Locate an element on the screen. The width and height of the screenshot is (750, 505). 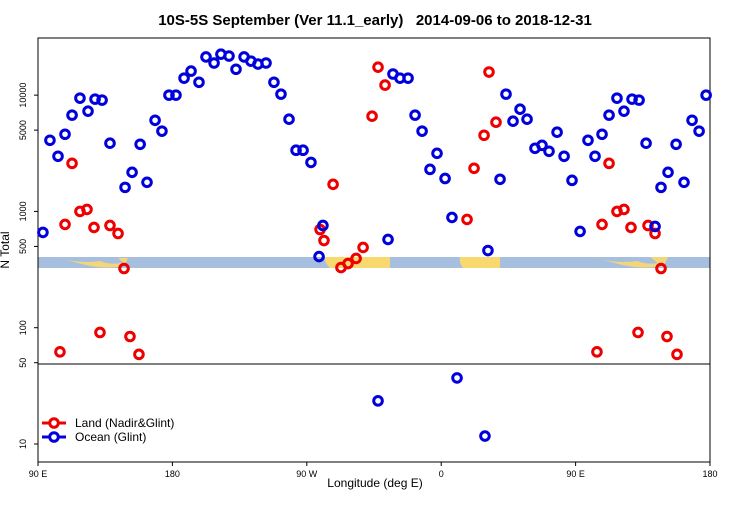
map-band is located at coordinates (374, 262).